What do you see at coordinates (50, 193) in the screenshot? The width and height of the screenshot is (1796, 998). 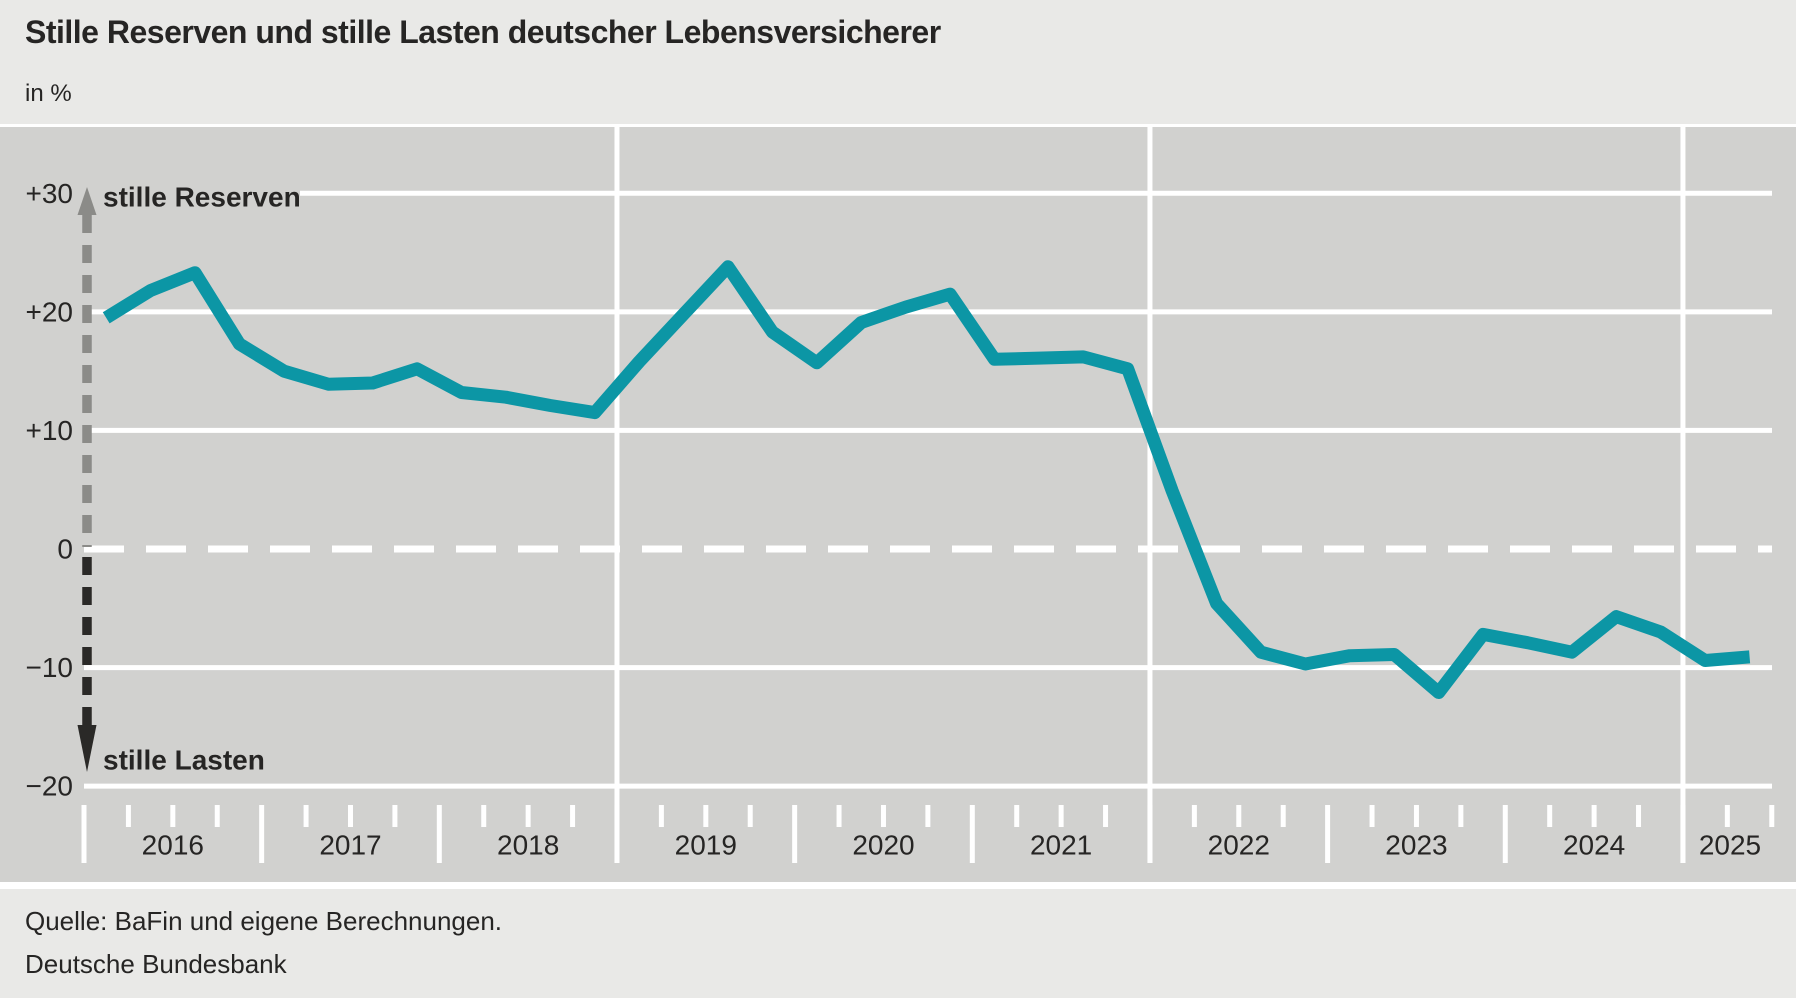 I see `y-axis-label-30: +30` at bounding box center [50, 193].